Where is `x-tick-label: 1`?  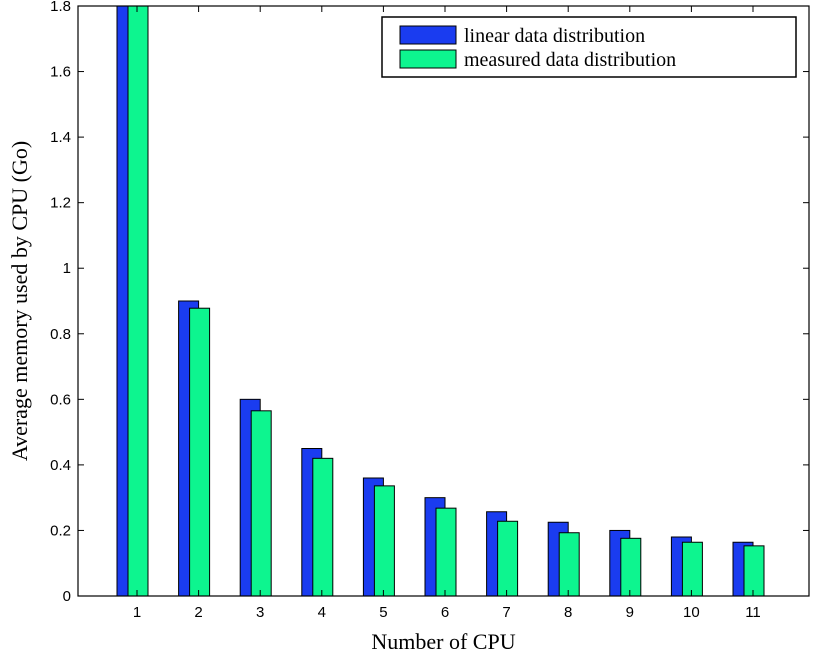
x-tick-label: 1 is located at coordinates (137, 612).